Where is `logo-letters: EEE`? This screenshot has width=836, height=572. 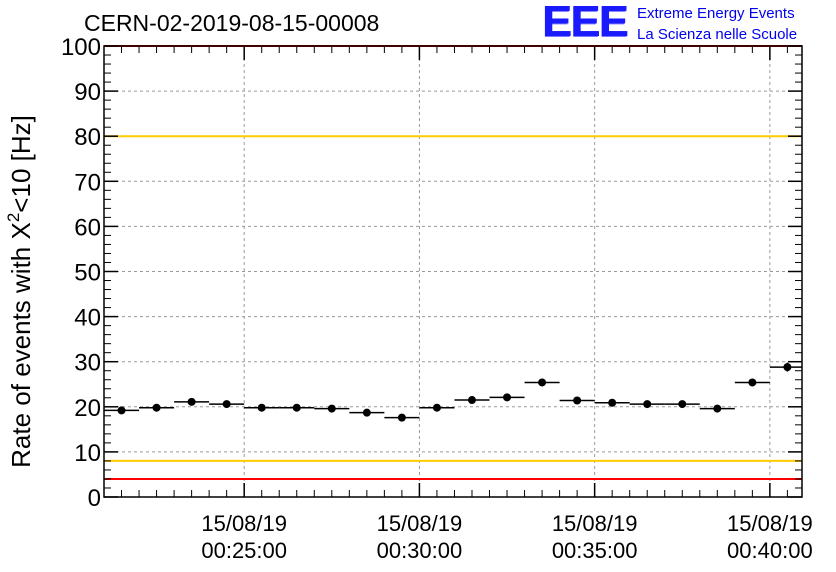
logo-letters: EEE is located at coordinates (585, 23).